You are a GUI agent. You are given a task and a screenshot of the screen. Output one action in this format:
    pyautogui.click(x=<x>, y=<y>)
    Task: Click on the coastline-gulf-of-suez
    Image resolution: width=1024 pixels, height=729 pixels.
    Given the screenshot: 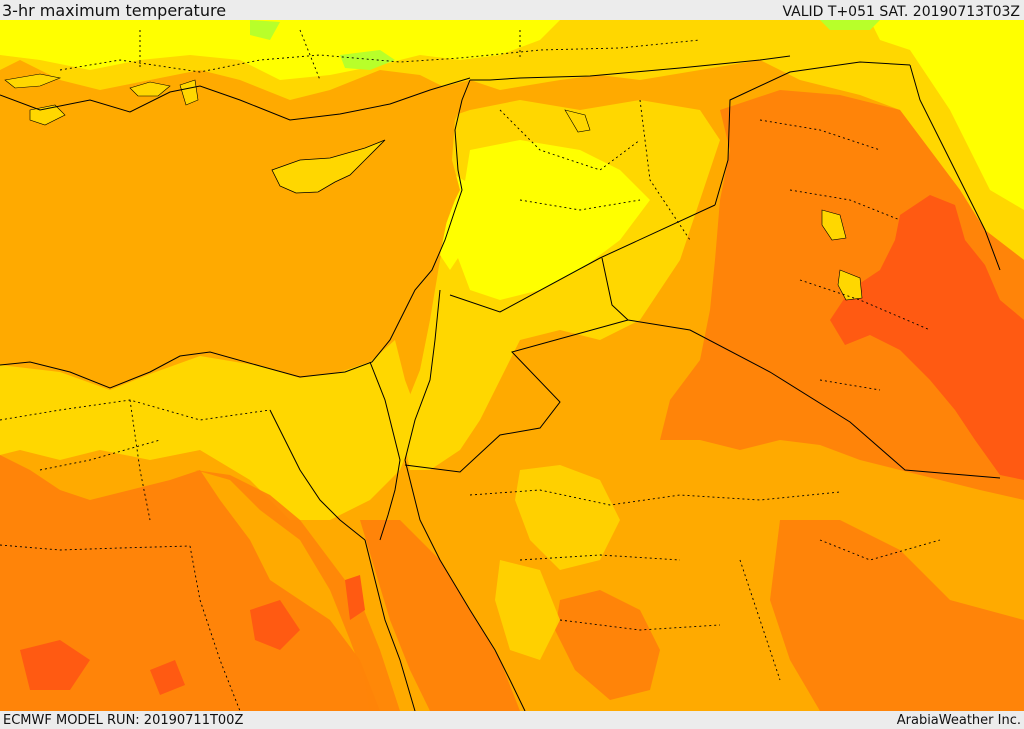 What is the action you would take?
    pyautogui.click(x=317, y=475)
    